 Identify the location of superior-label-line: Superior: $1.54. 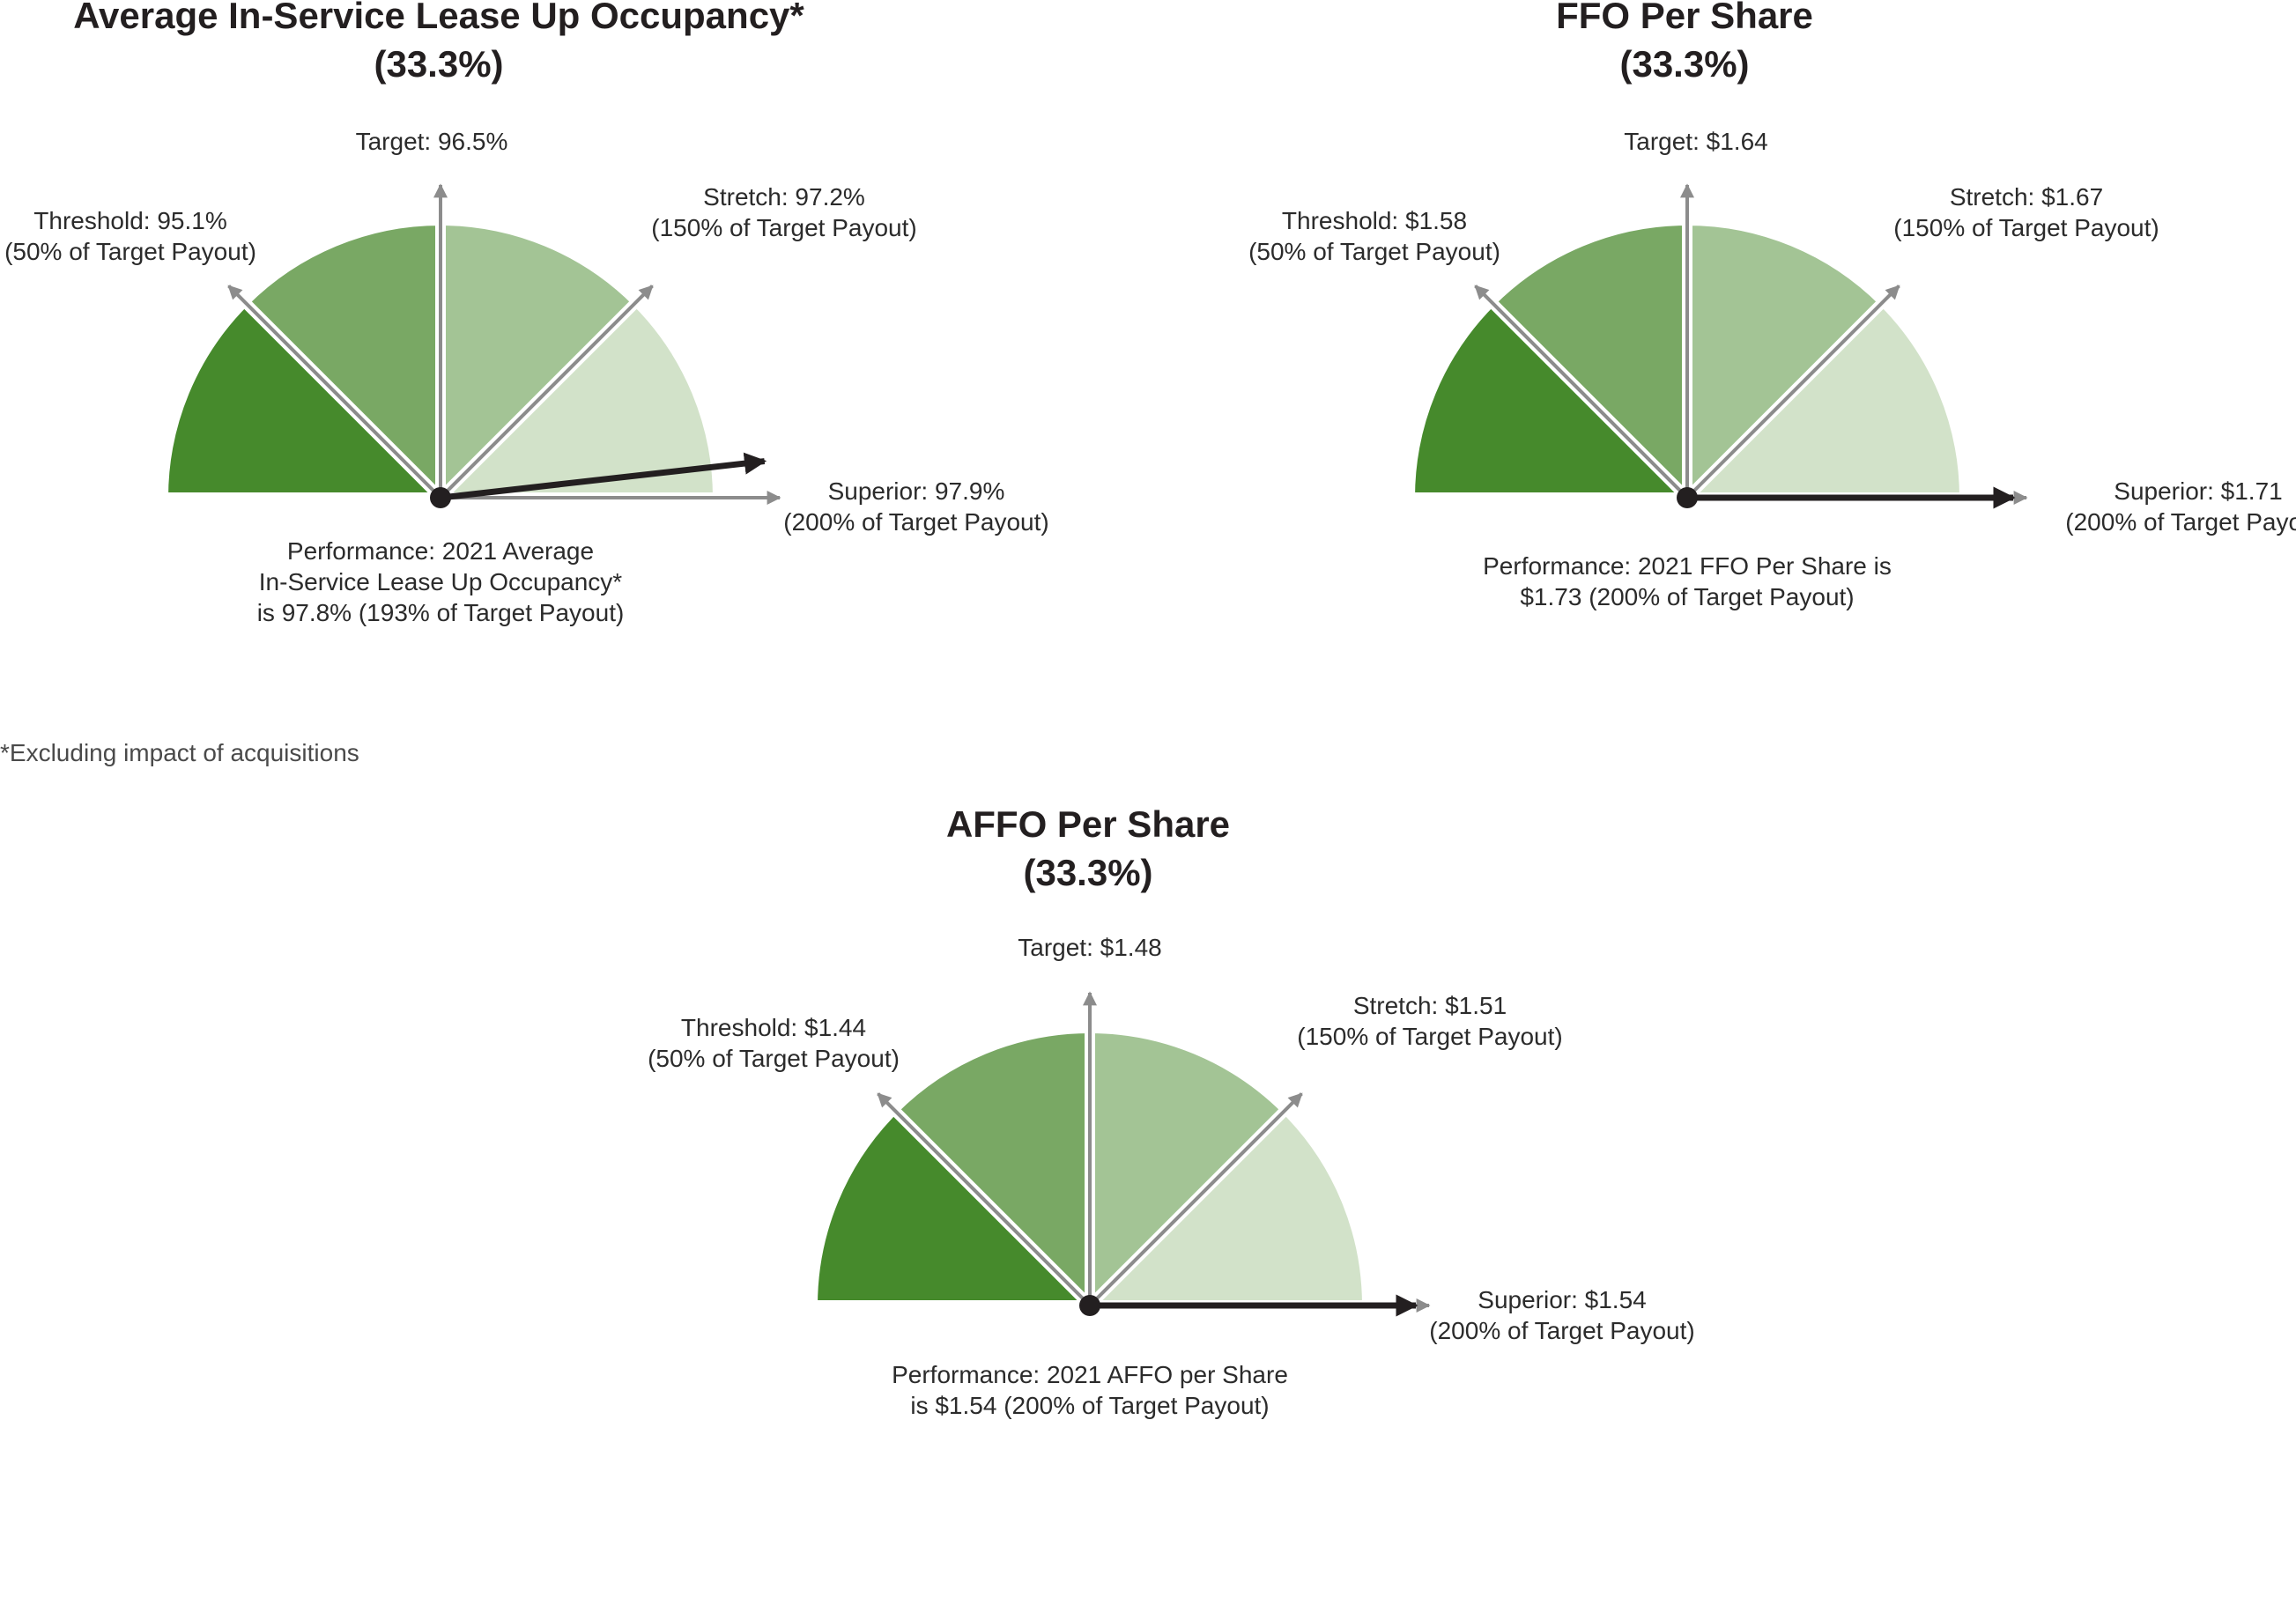
(1562, 1299).